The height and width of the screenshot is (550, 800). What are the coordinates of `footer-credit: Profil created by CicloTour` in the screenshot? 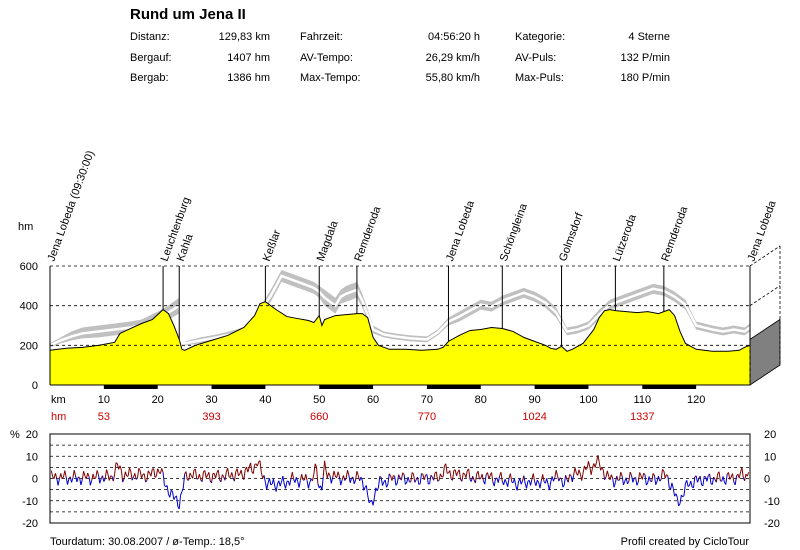 It's located at (684, 542).